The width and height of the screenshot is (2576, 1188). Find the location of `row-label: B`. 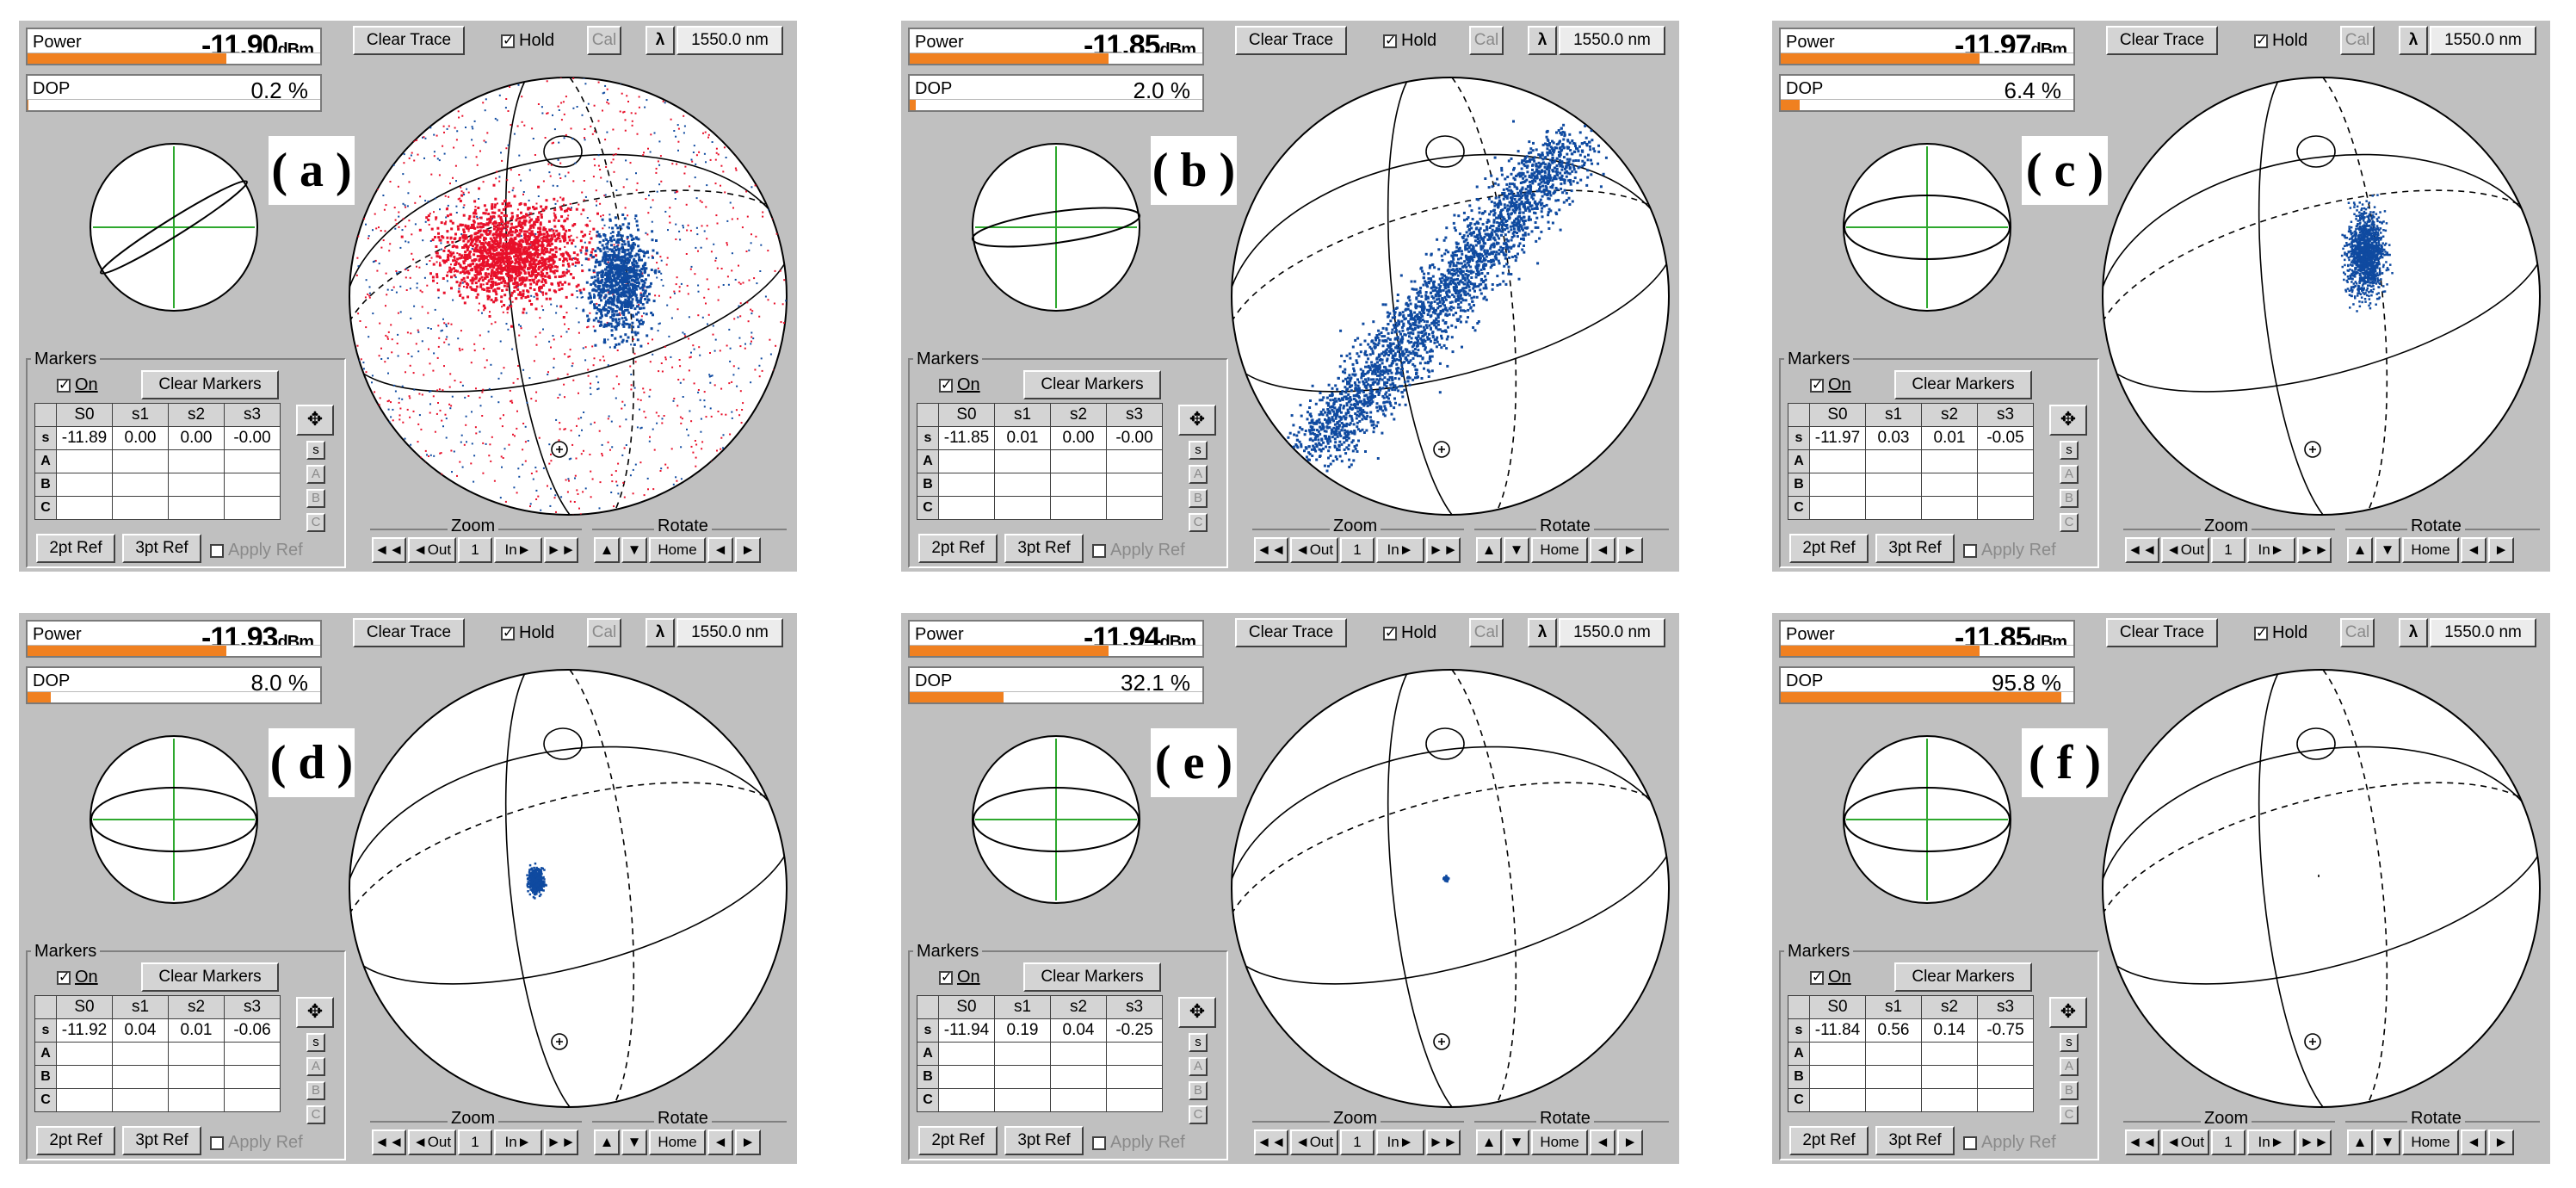

row-label: B is located at coordinates (928, 485).